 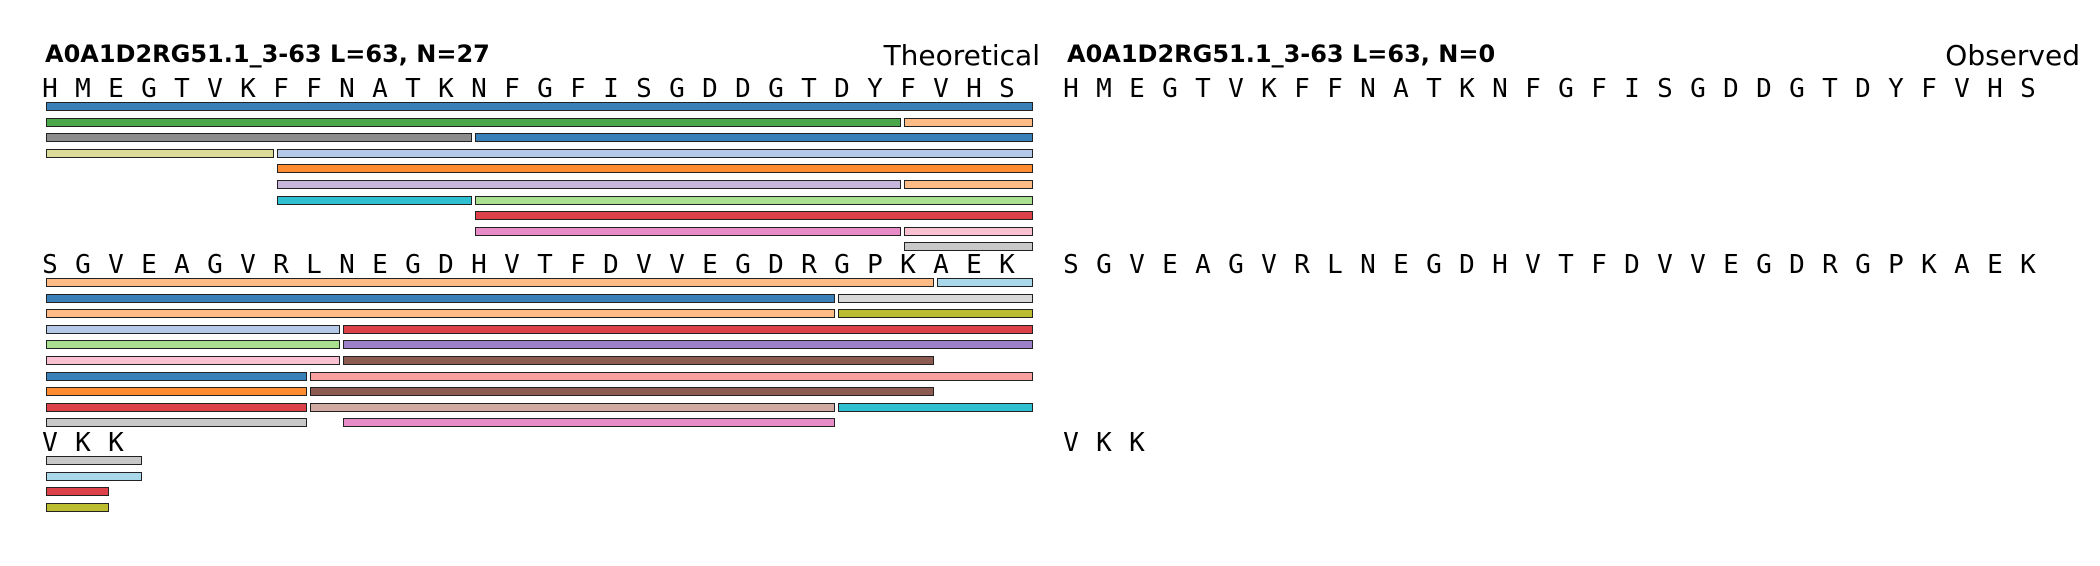 What do you see at coordinates (1335, 265) in the screenshot?
I see `residue: L` at bounding box center [1335, 265].